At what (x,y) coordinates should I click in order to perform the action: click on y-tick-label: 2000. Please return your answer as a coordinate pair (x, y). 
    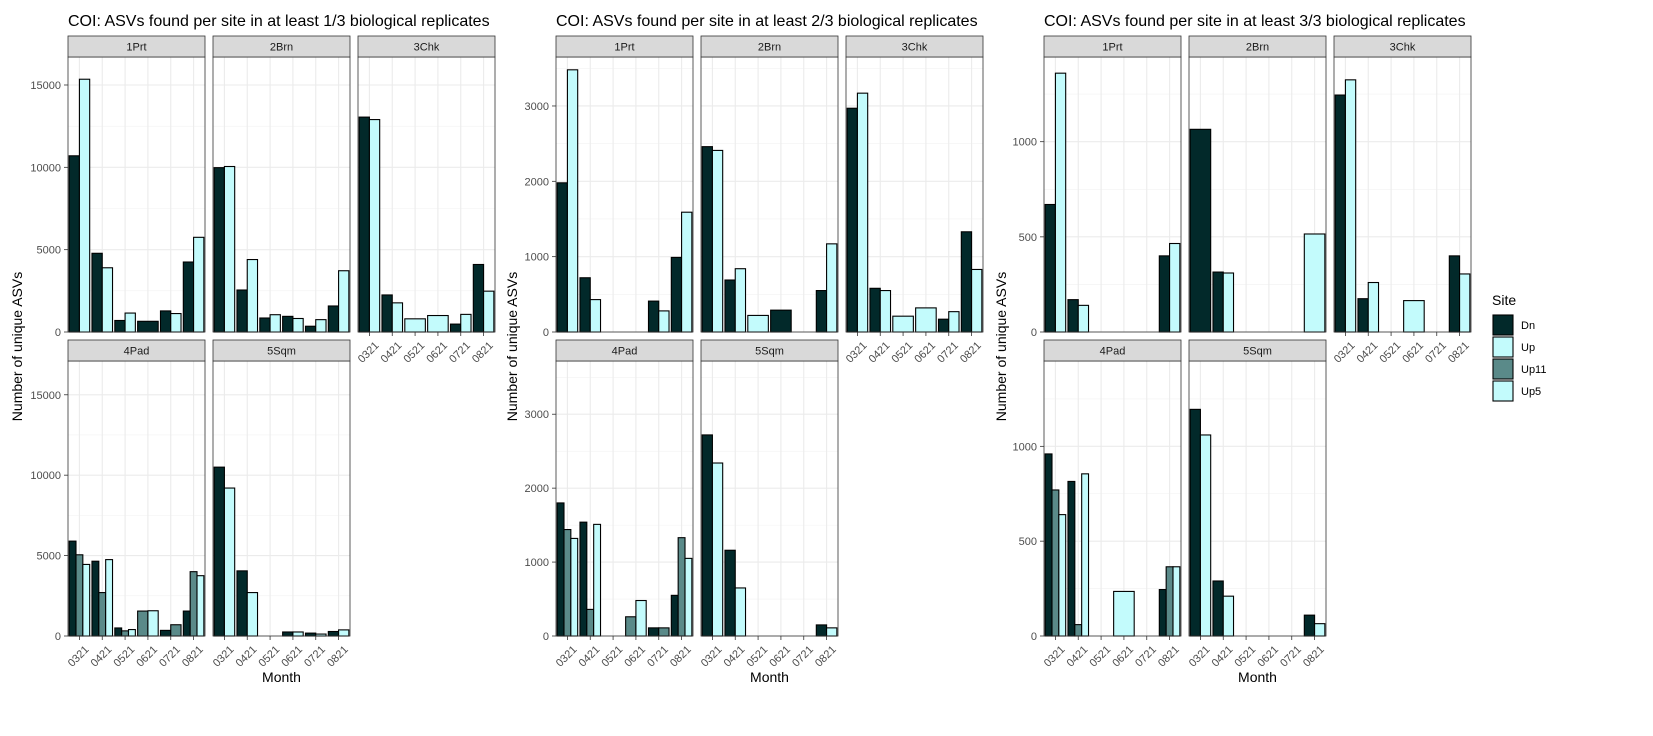
    Looking at the image, I should click on (537, 182).